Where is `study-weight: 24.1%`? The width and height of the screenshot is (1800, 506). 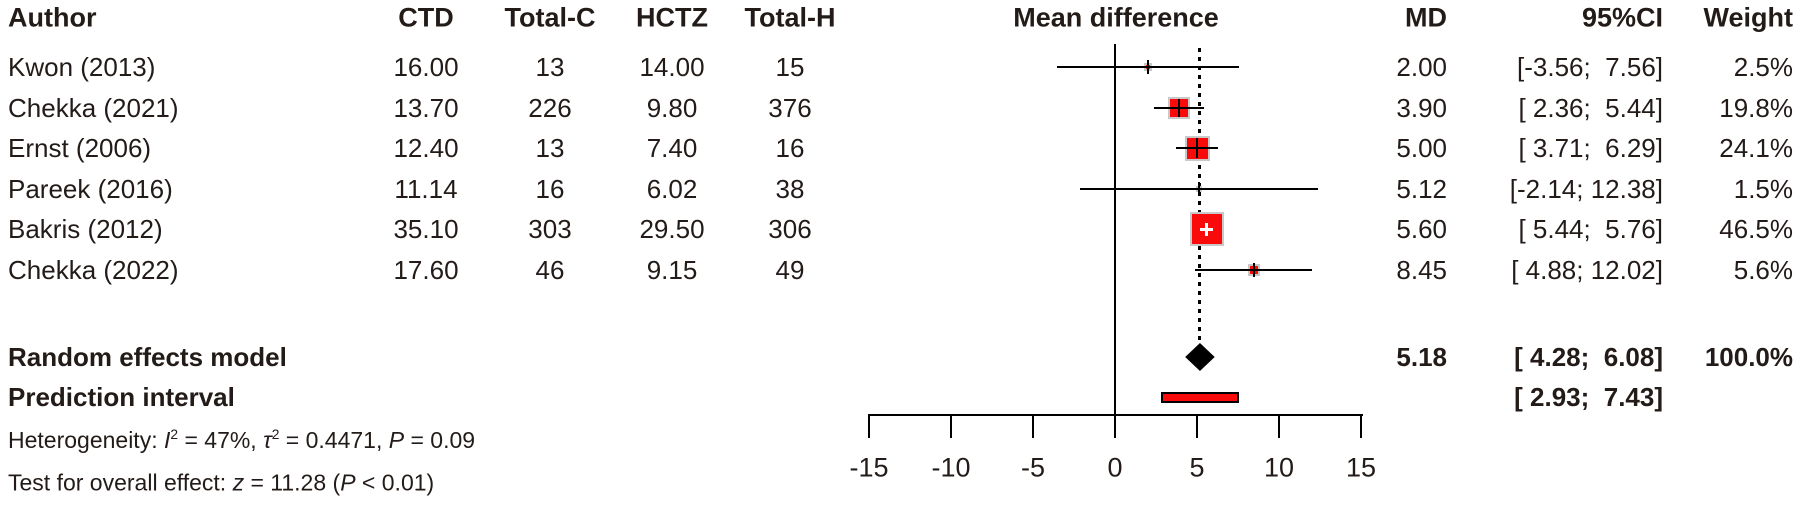
study-weight: 24.1% is located at coordinates (1756, 148).